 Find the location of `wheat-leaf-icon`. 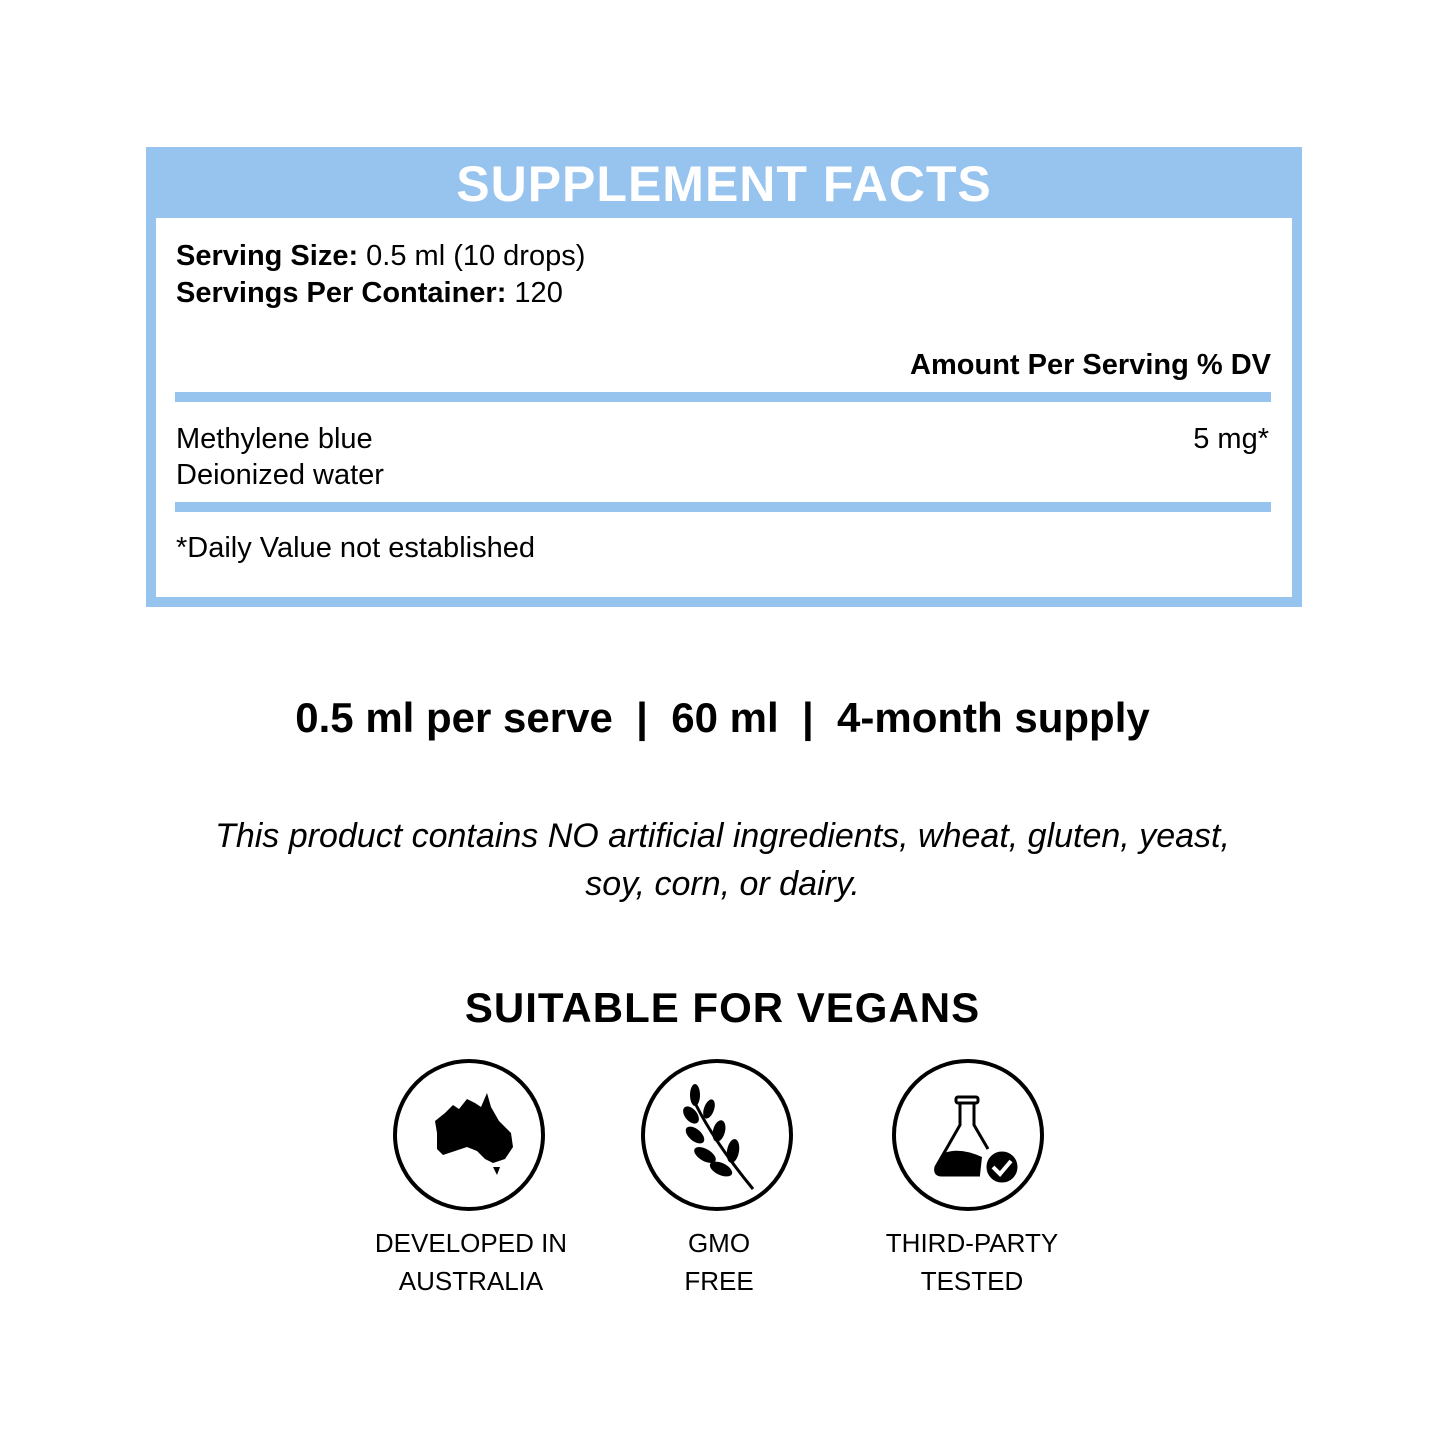

wheat-leaf-icon is located at coordinates (719, 1137).